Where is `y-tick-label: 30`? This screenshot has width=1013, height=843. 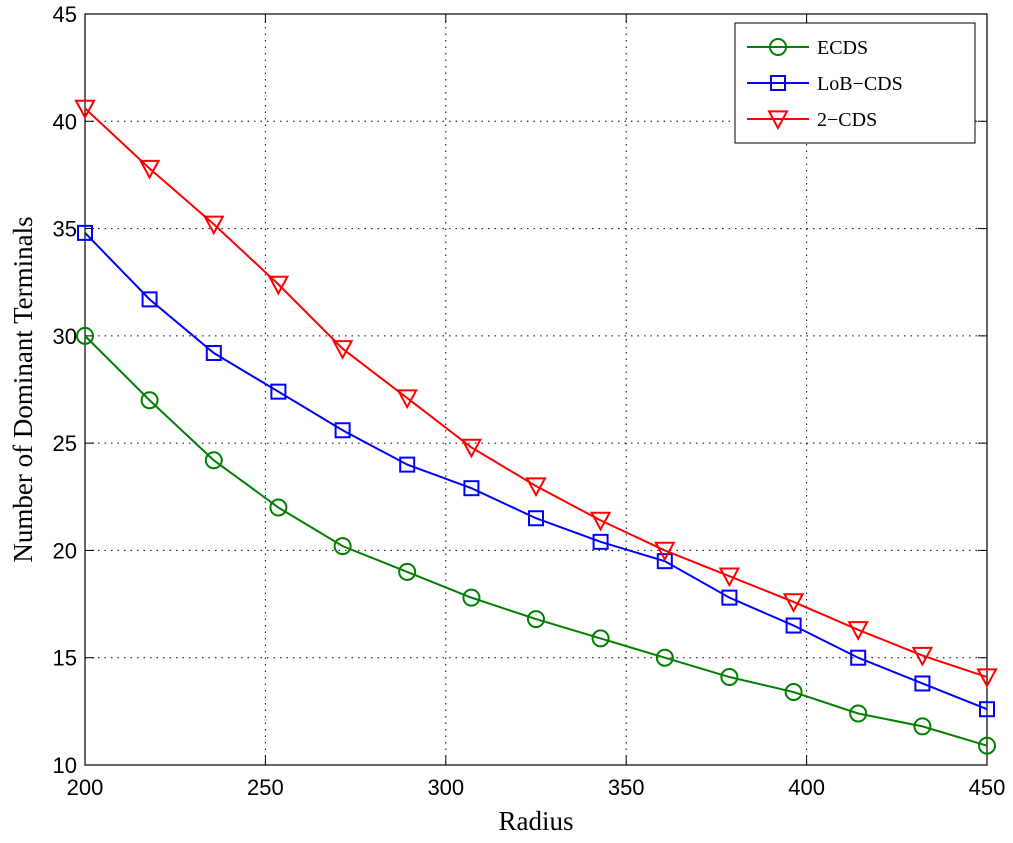 y-tick-label: 30 is located at coordinates (65, 336).